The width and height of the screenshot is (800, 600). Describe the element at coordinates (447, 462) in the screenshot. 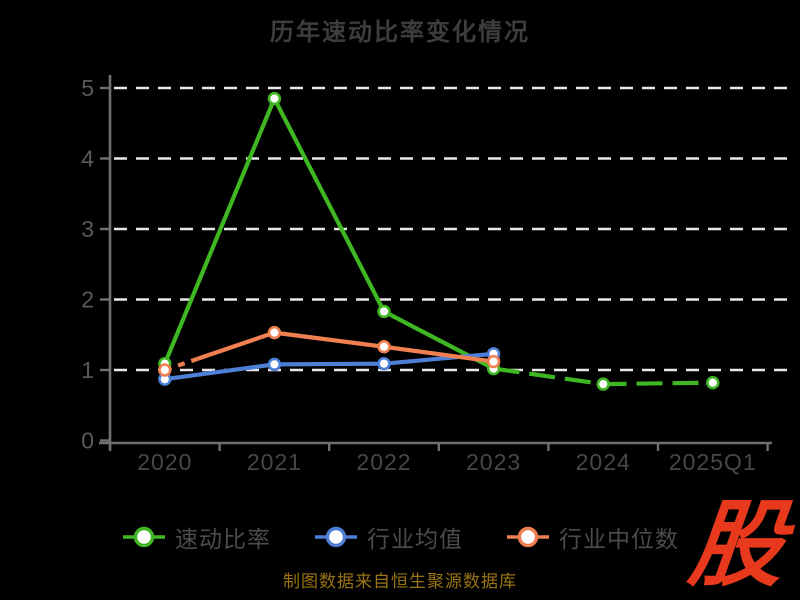

I see `x-axis-labels: 2020 2021 2022 2023 2024 2025Q1` at that location.